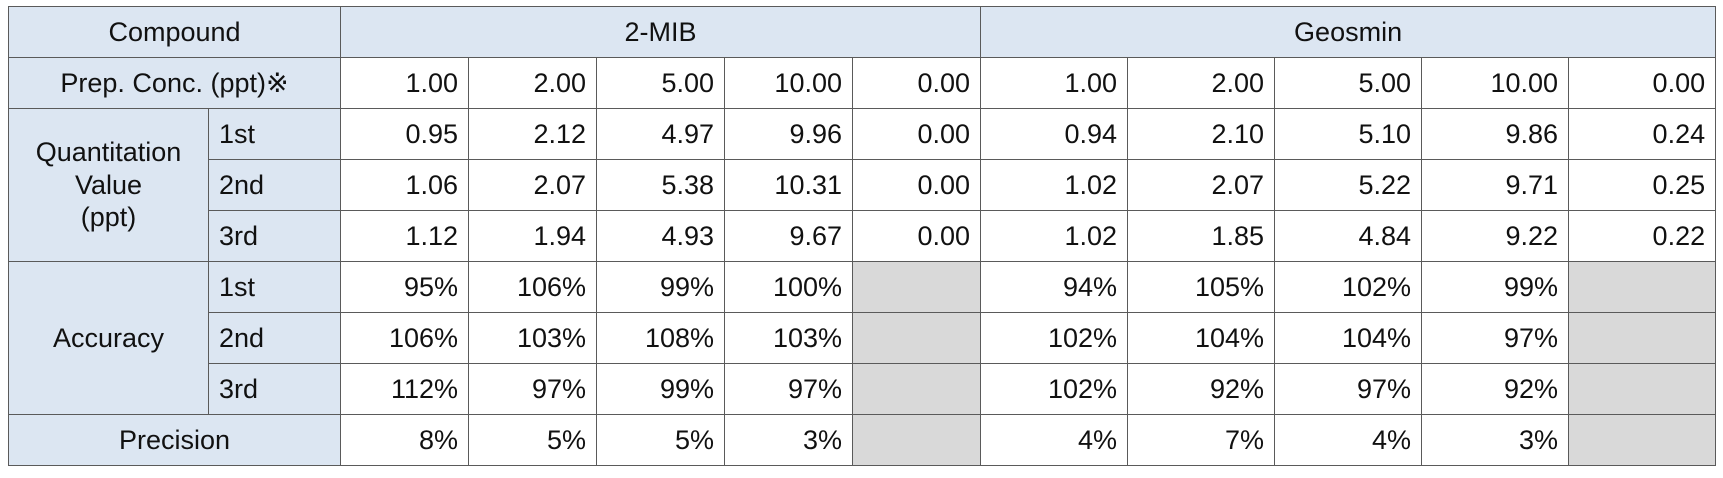 This screenshot has height=478, width=1723. What do you see at coordinates (1642, 134) in the screenshot?
I see `value-cell: 0.24` at bounding box center [1642, 134].